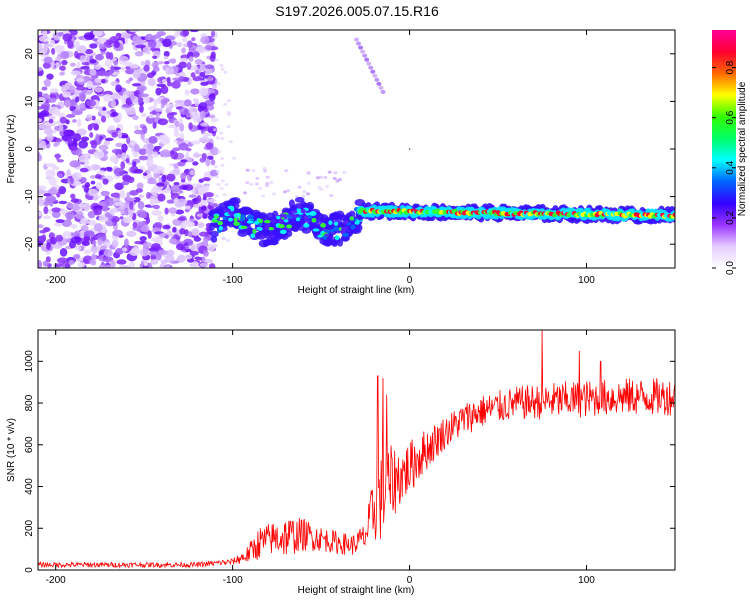 This screenshot has width=750, height=600. What do you see at coordinates (29, 244) in the screenshot?
I see `y-tick-label: -20` at bounding box center [29, 244].